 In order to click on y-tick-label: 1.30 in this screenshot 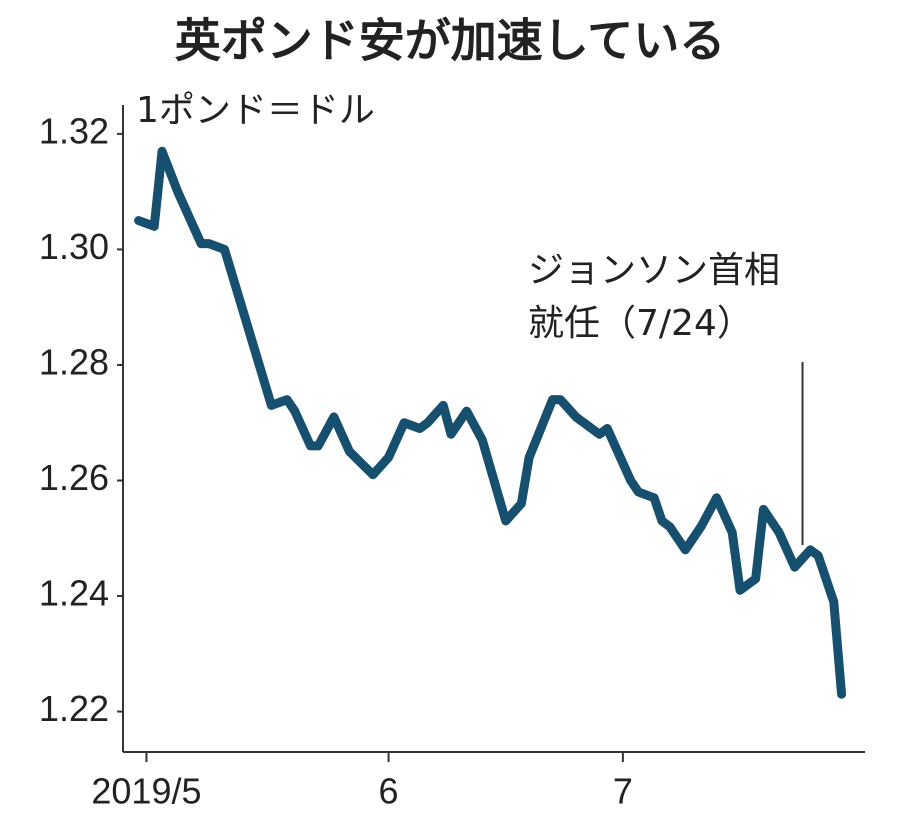, I will do `click(74, 246)`.